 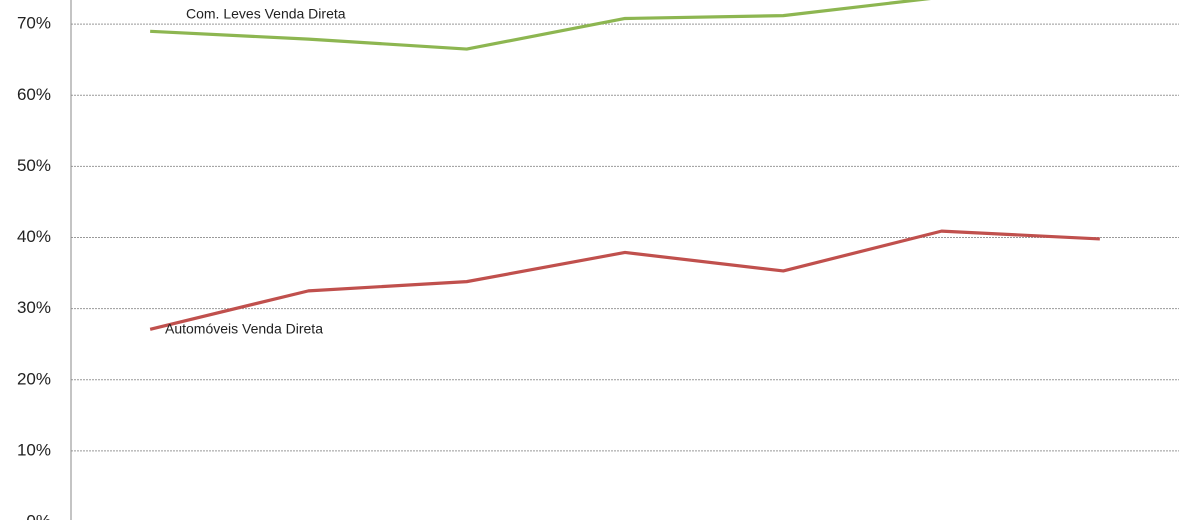 I want to click on y-tick-label: 30%, so click(x=34, y=307).